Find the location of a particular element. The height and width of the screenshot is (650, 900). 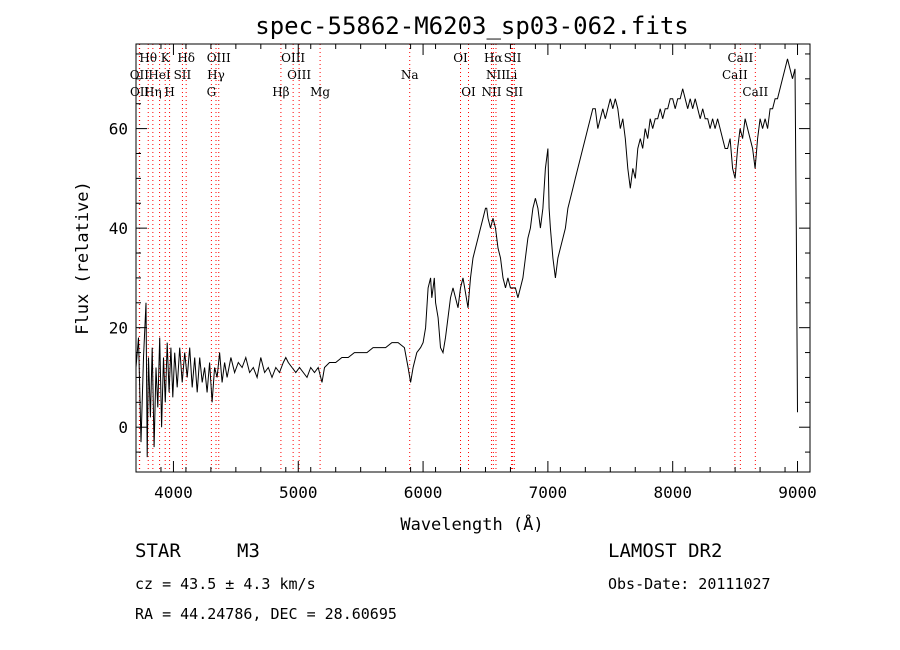

line-marker-label: Hγ is located at coordinates (216, 75).